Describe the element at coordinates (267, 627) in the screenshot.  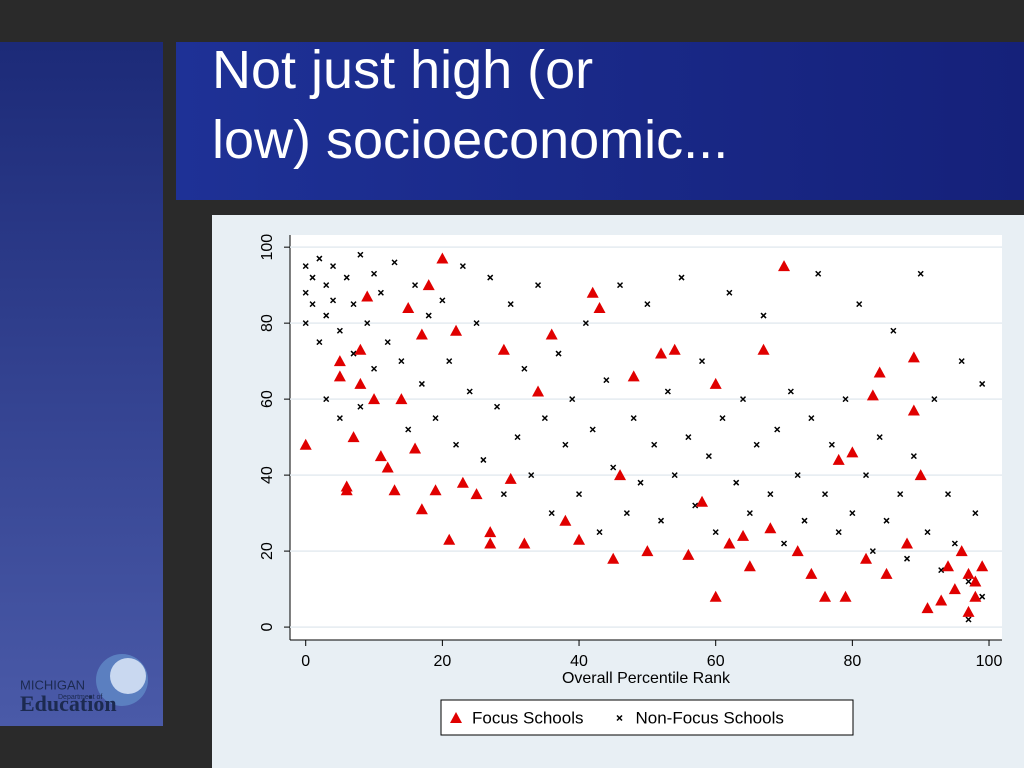
I see `y-tick-label: 0` at that location.